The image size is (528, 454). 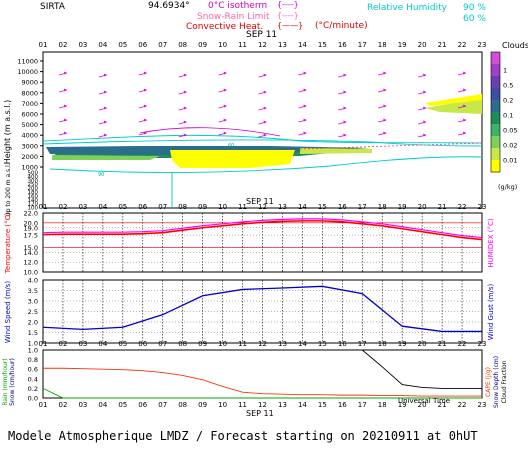 What do you see at coordinates (504, 381) in the screenshot?
I see `cloud-fraction-ylabel: Cloud Fraction` at bounding box center [504, 381].